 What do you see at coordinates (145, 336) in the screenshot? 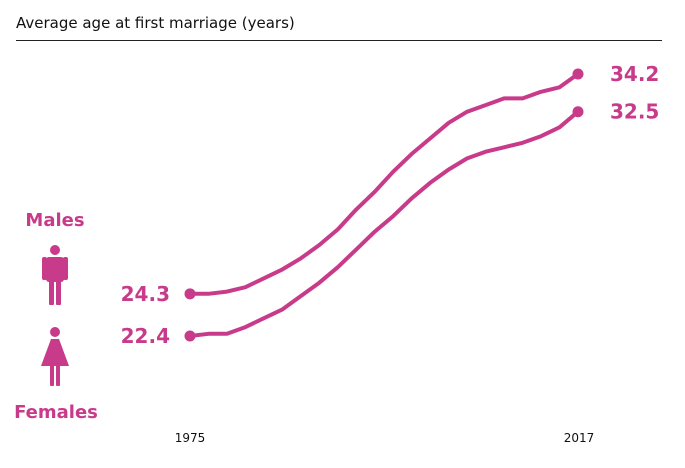
I see `females-start-value-label: 22.4` at bounding box center [145, 336].